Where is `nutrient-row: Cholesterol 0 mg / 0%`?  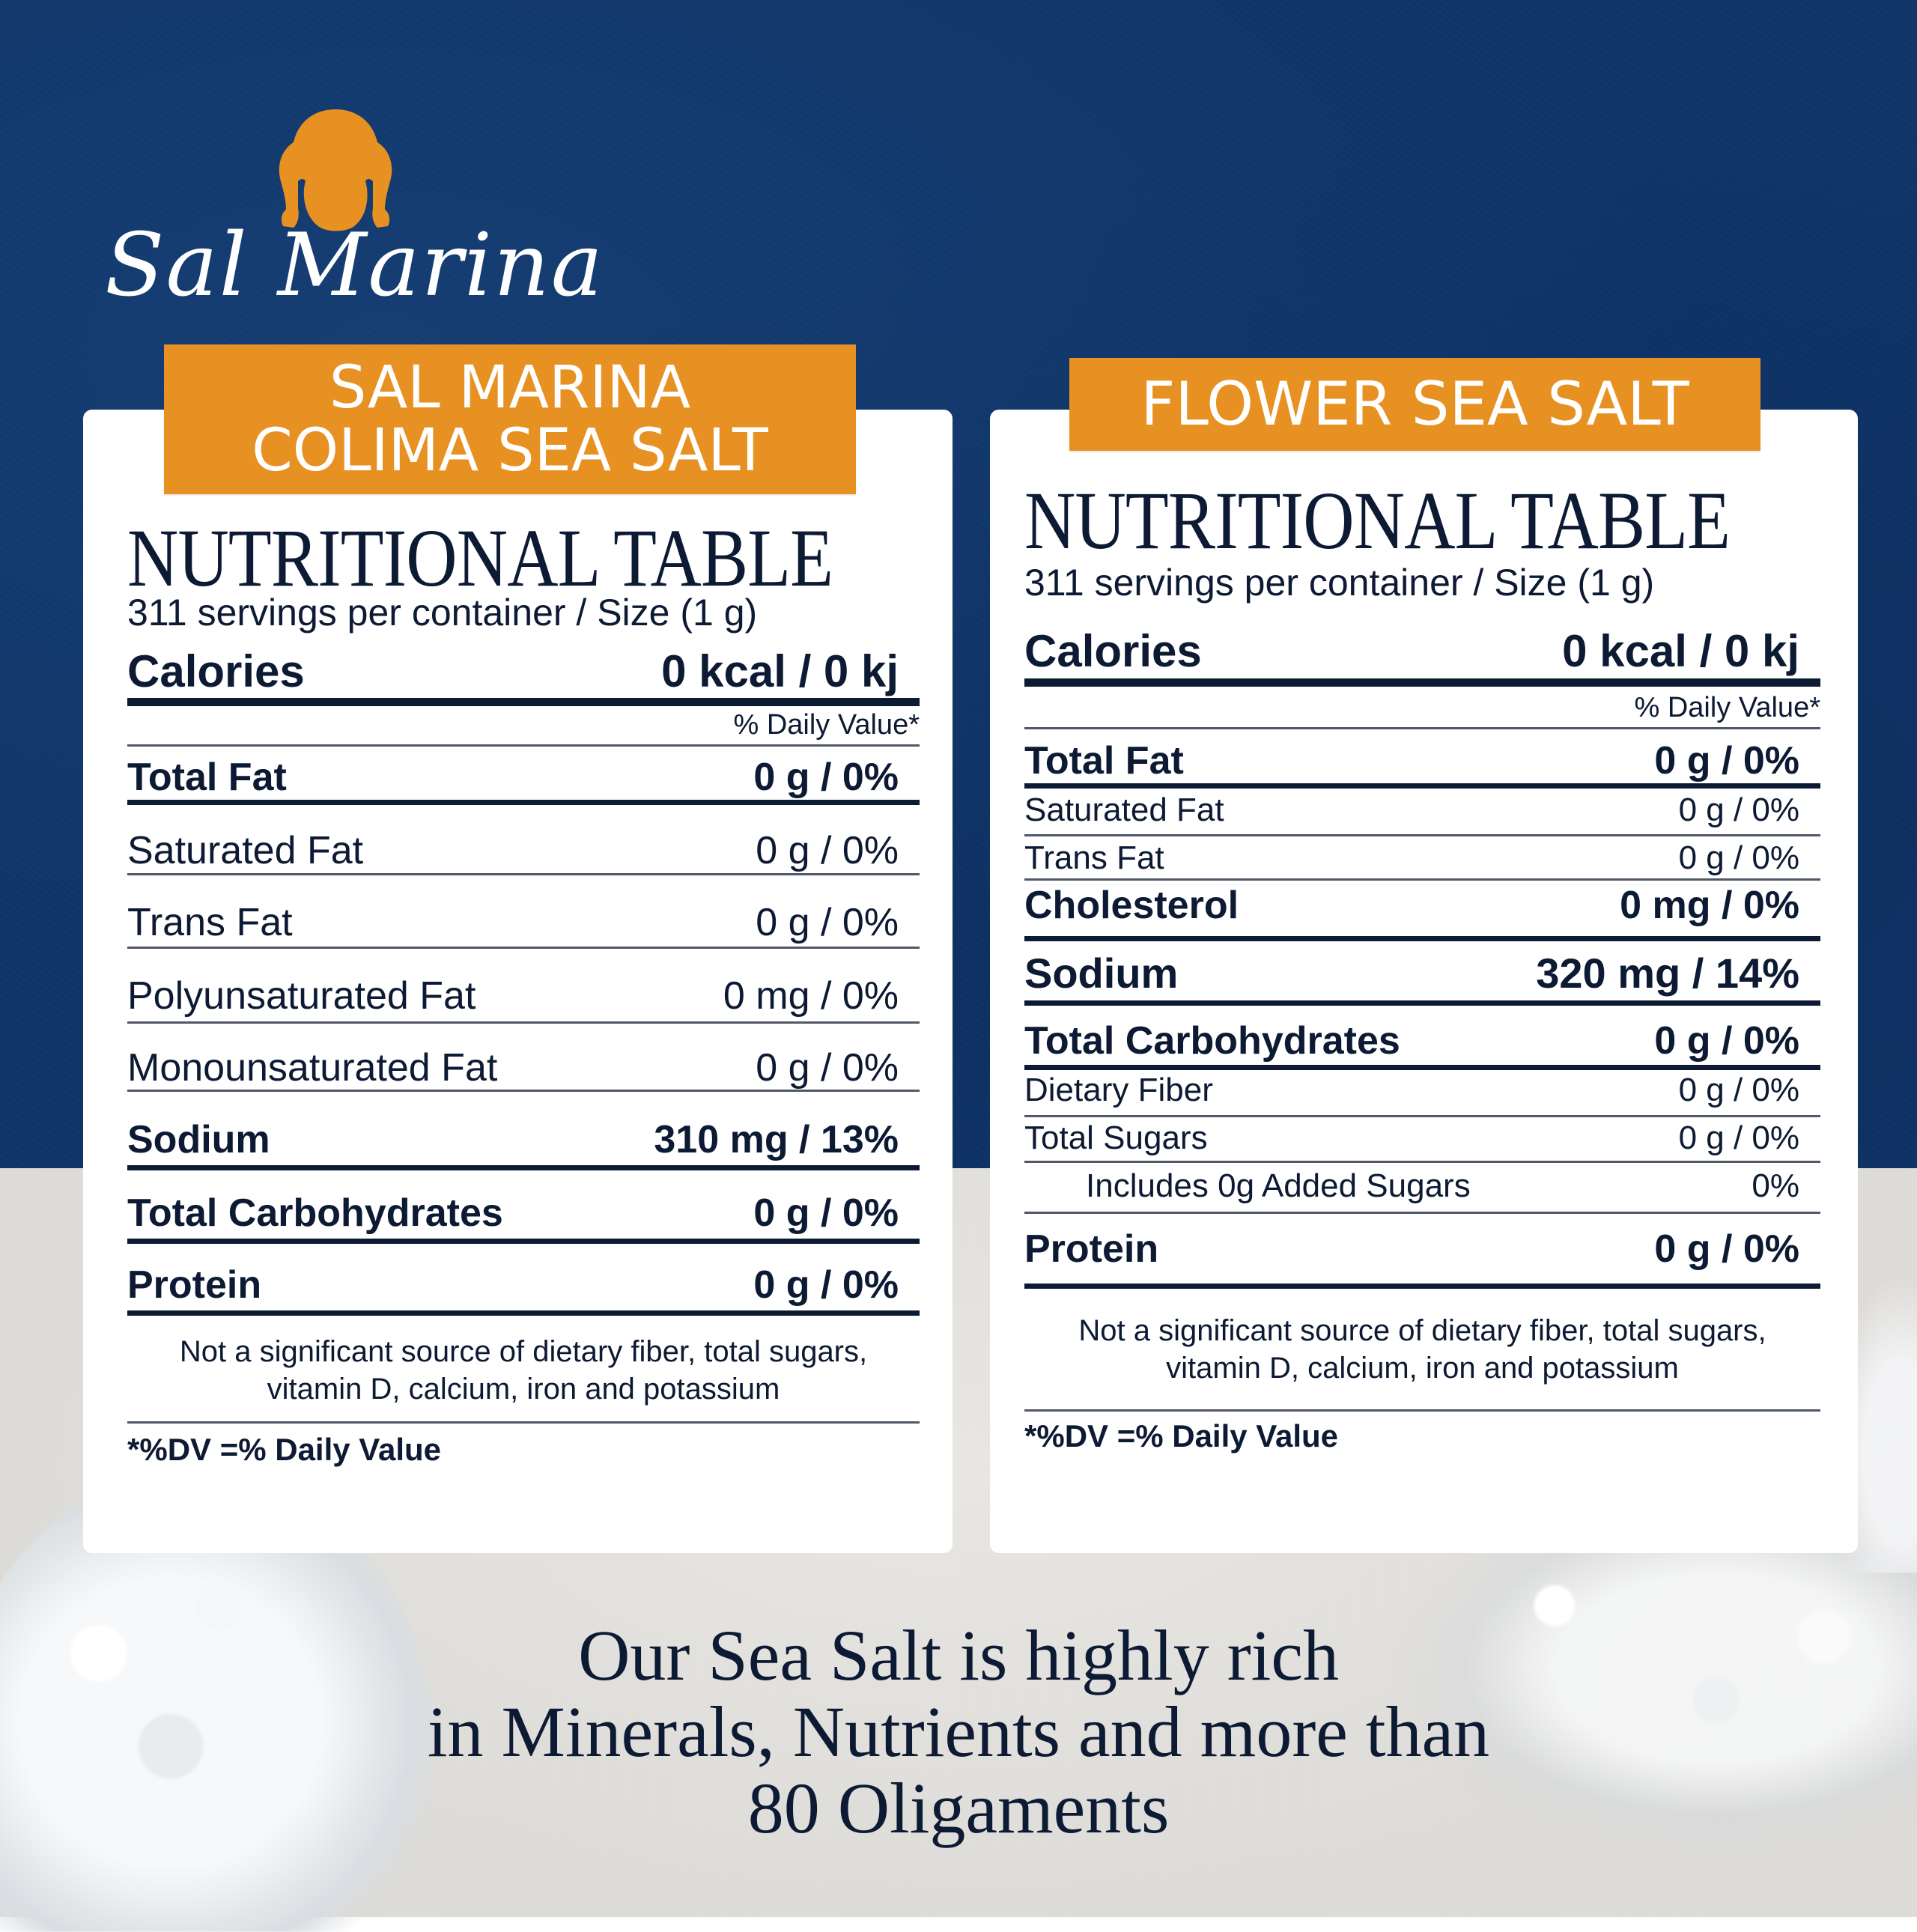 nutrient-row: Cholesterol 0 mg / 0% is located at coordinates (1422, 905).